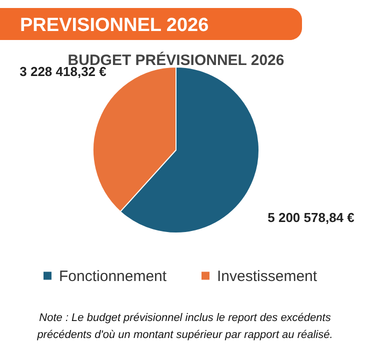  I want to click on legend-label: Investissement, so click(267, 276).